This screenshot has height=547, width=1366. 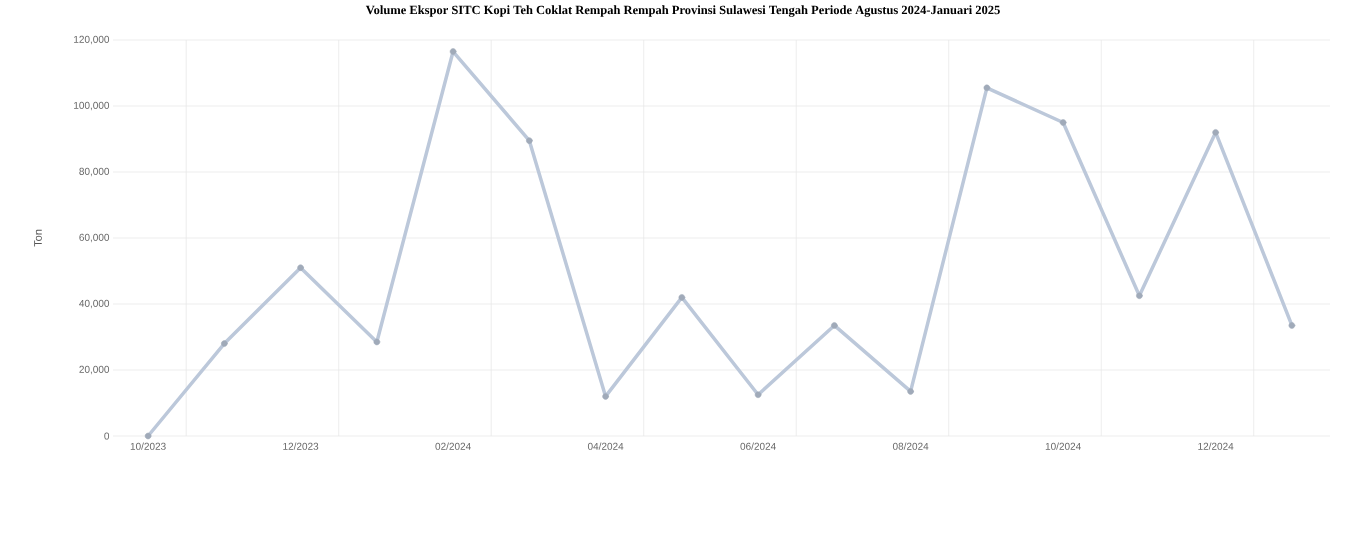 What do you see at coordinates (92, 106) in the screenshot?
I see `y-tick-label: 100,000` at bounding box center [92, 106].